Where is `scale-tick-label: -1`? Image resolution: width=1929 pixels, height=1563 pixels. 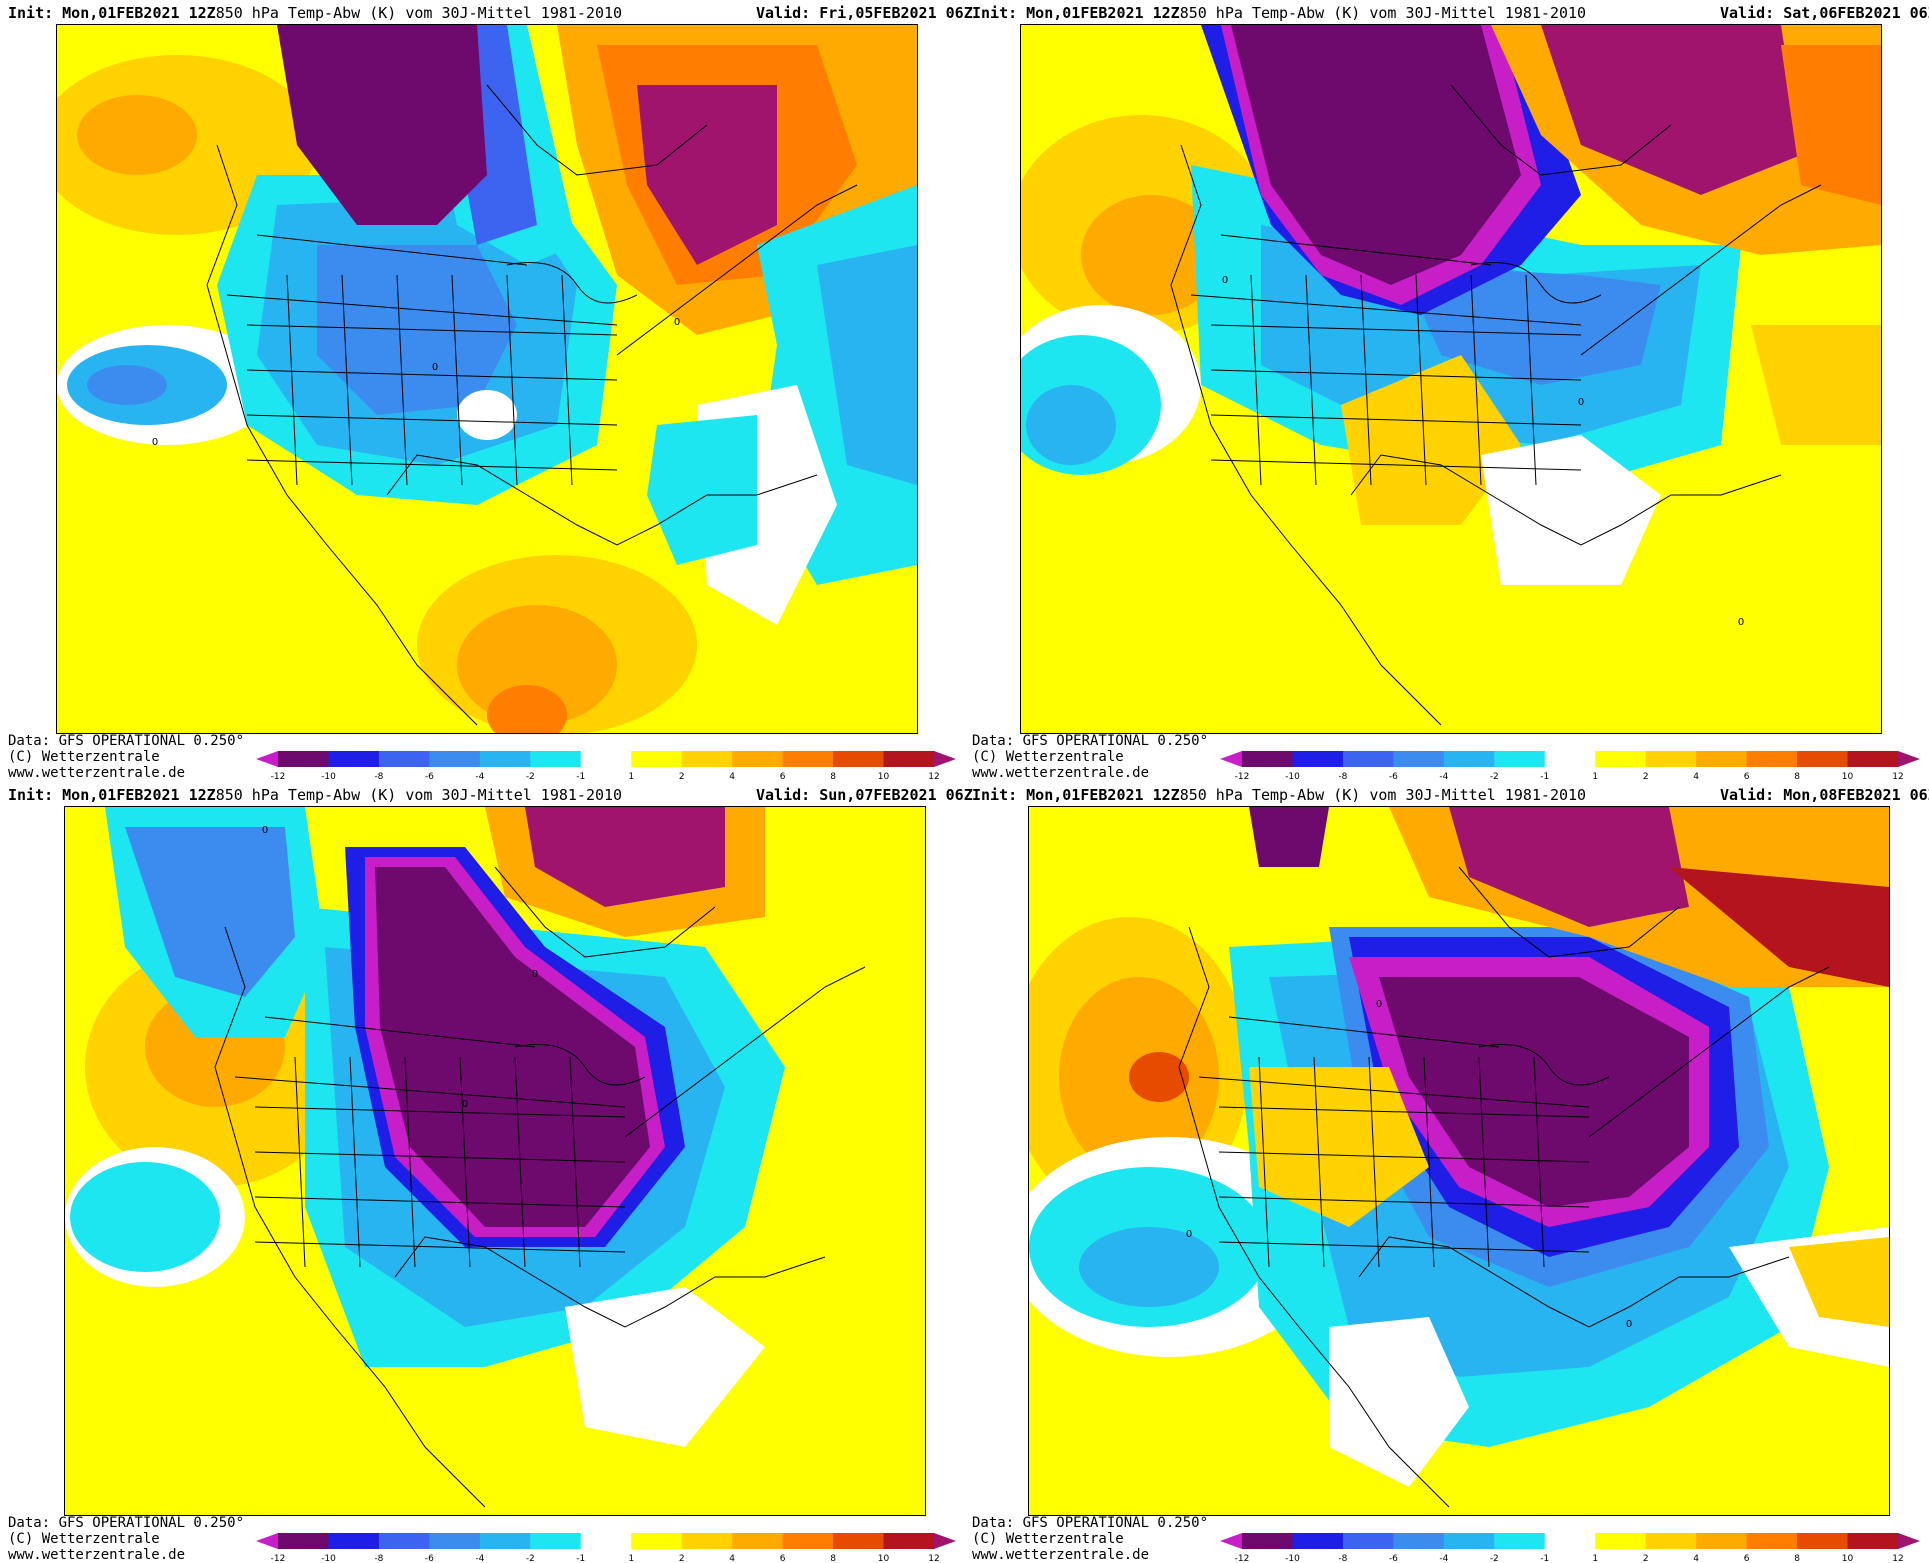
scale-tick-label: -1 is located at coordinates (580, 1558).